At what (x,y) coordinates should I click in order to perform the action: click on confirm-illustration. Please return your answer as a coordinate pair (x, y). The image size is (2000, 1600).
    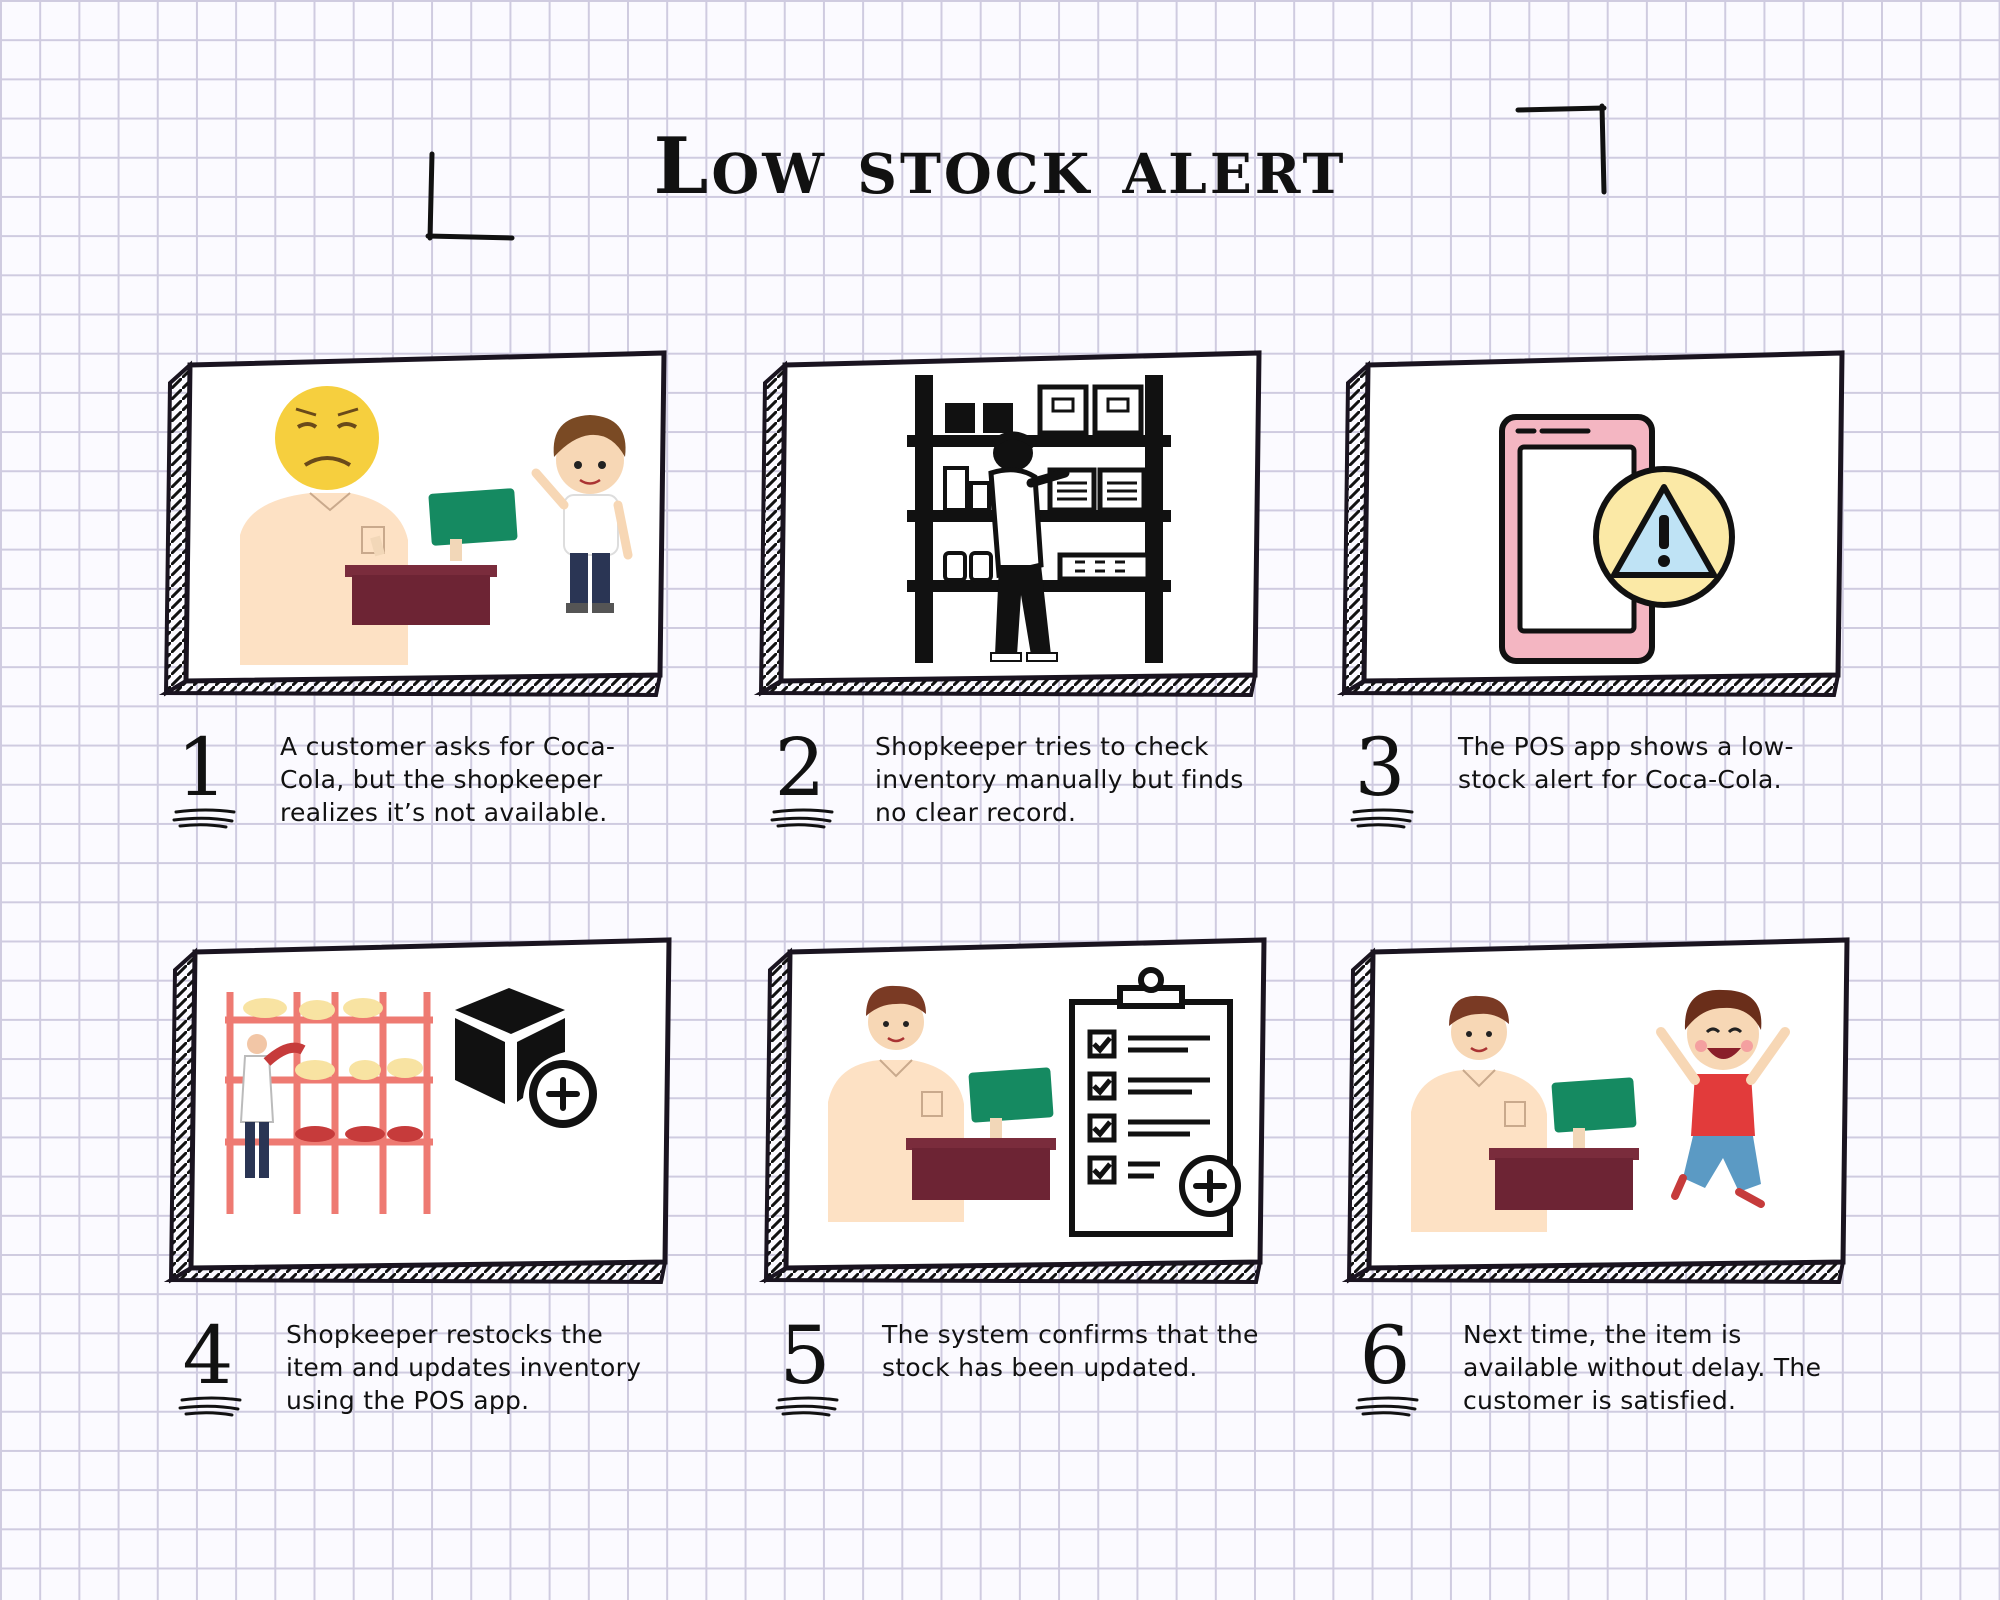
    Looking at the image, I should click on (1034, 1102).